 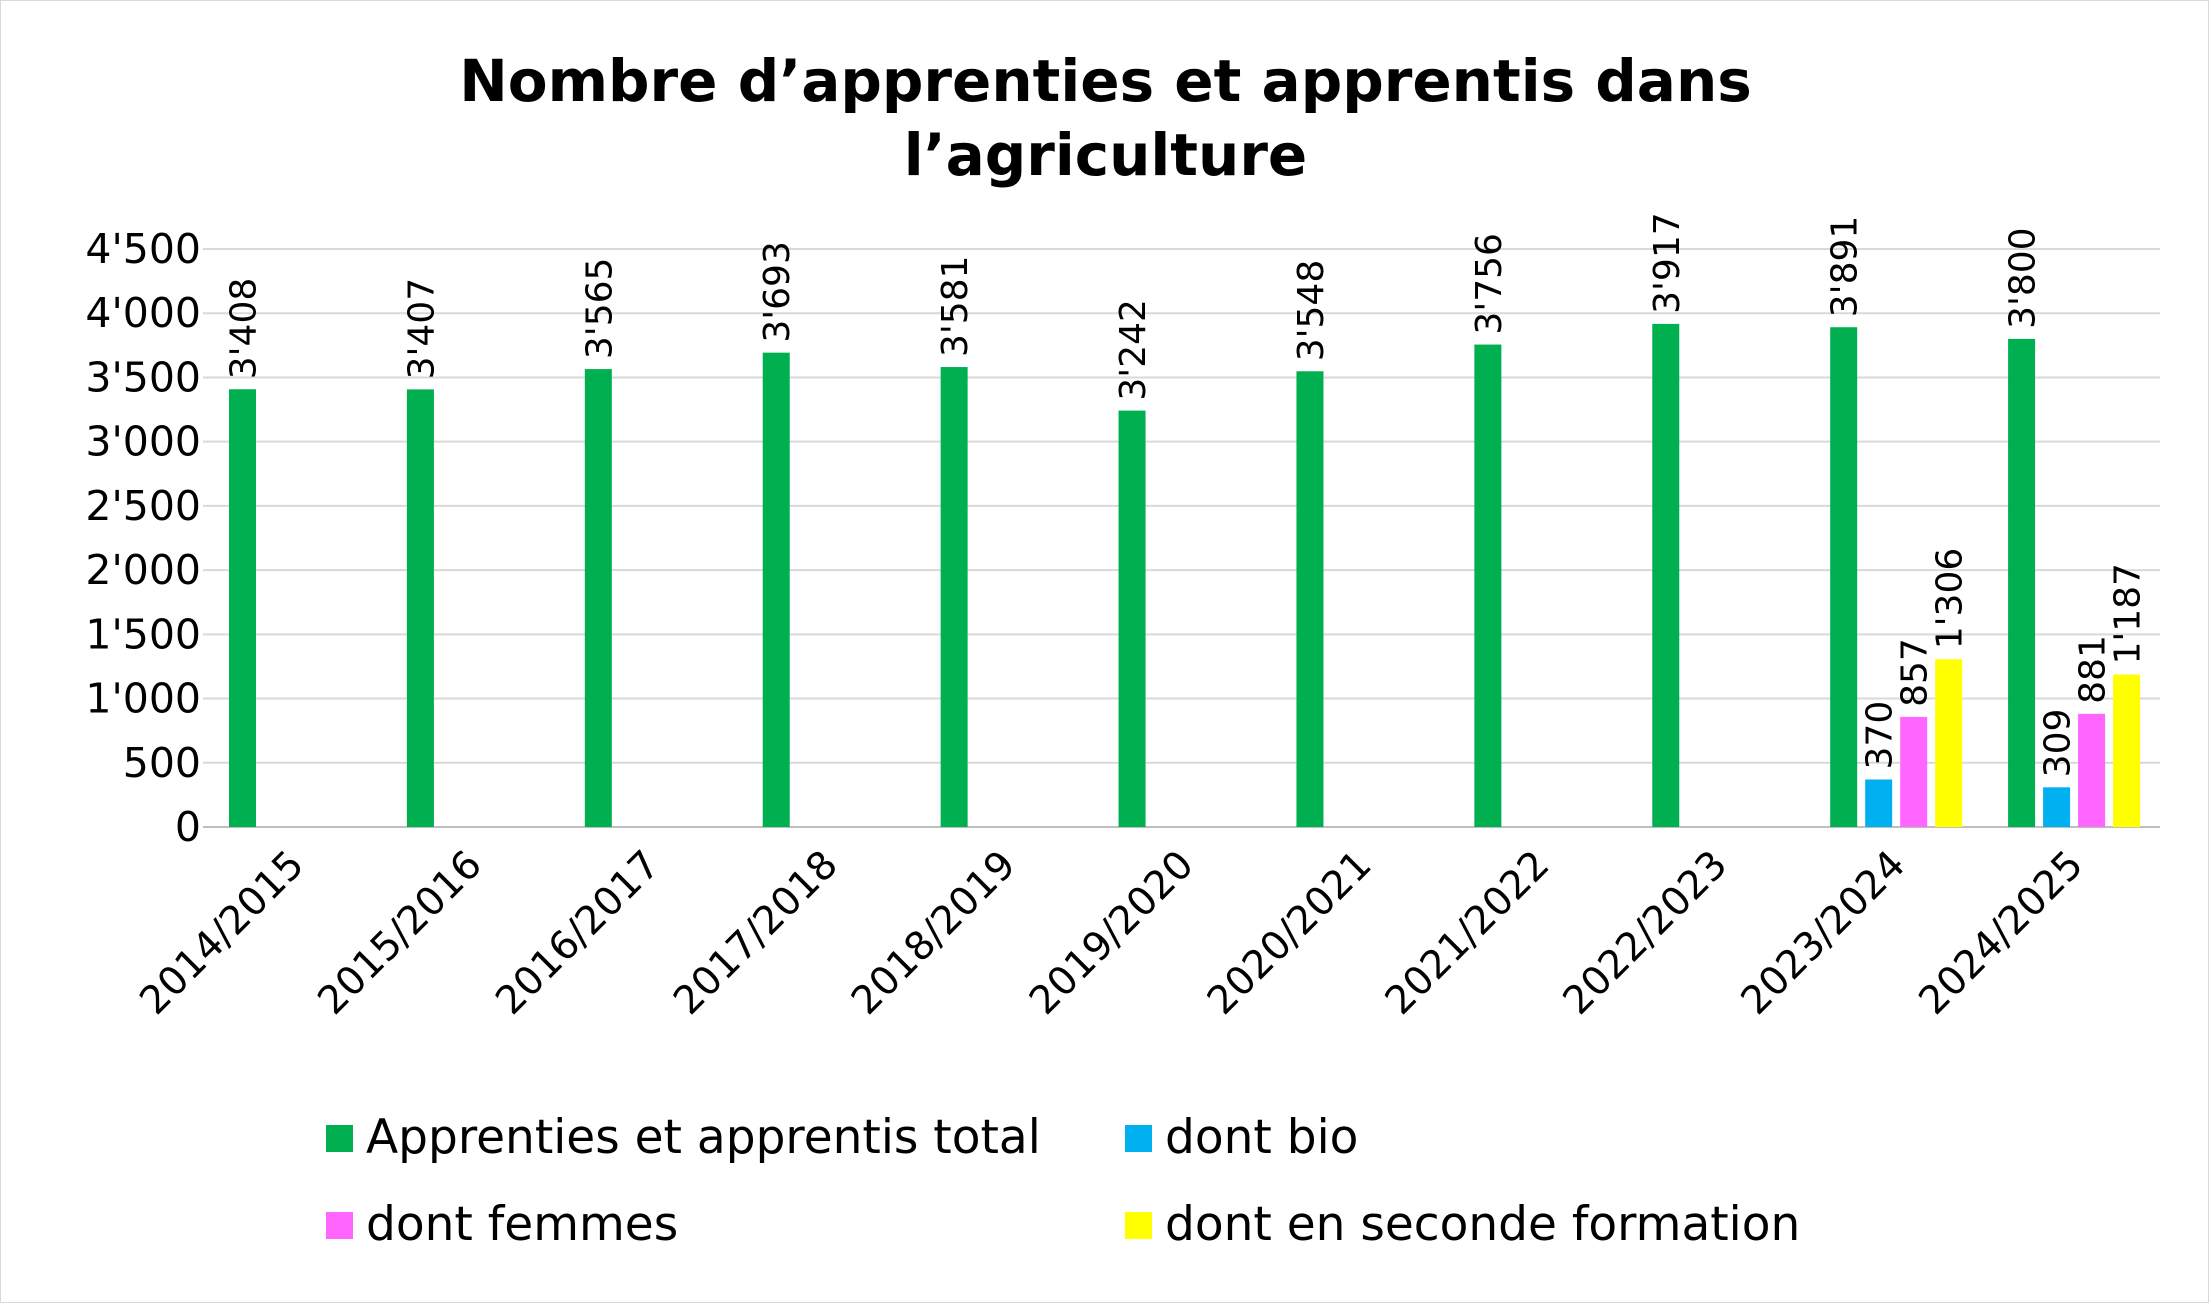 What do you see at coordinates (188, 827) in the screenshot?
I see `y-tick-label: 0` at bounding box center [188, 827].